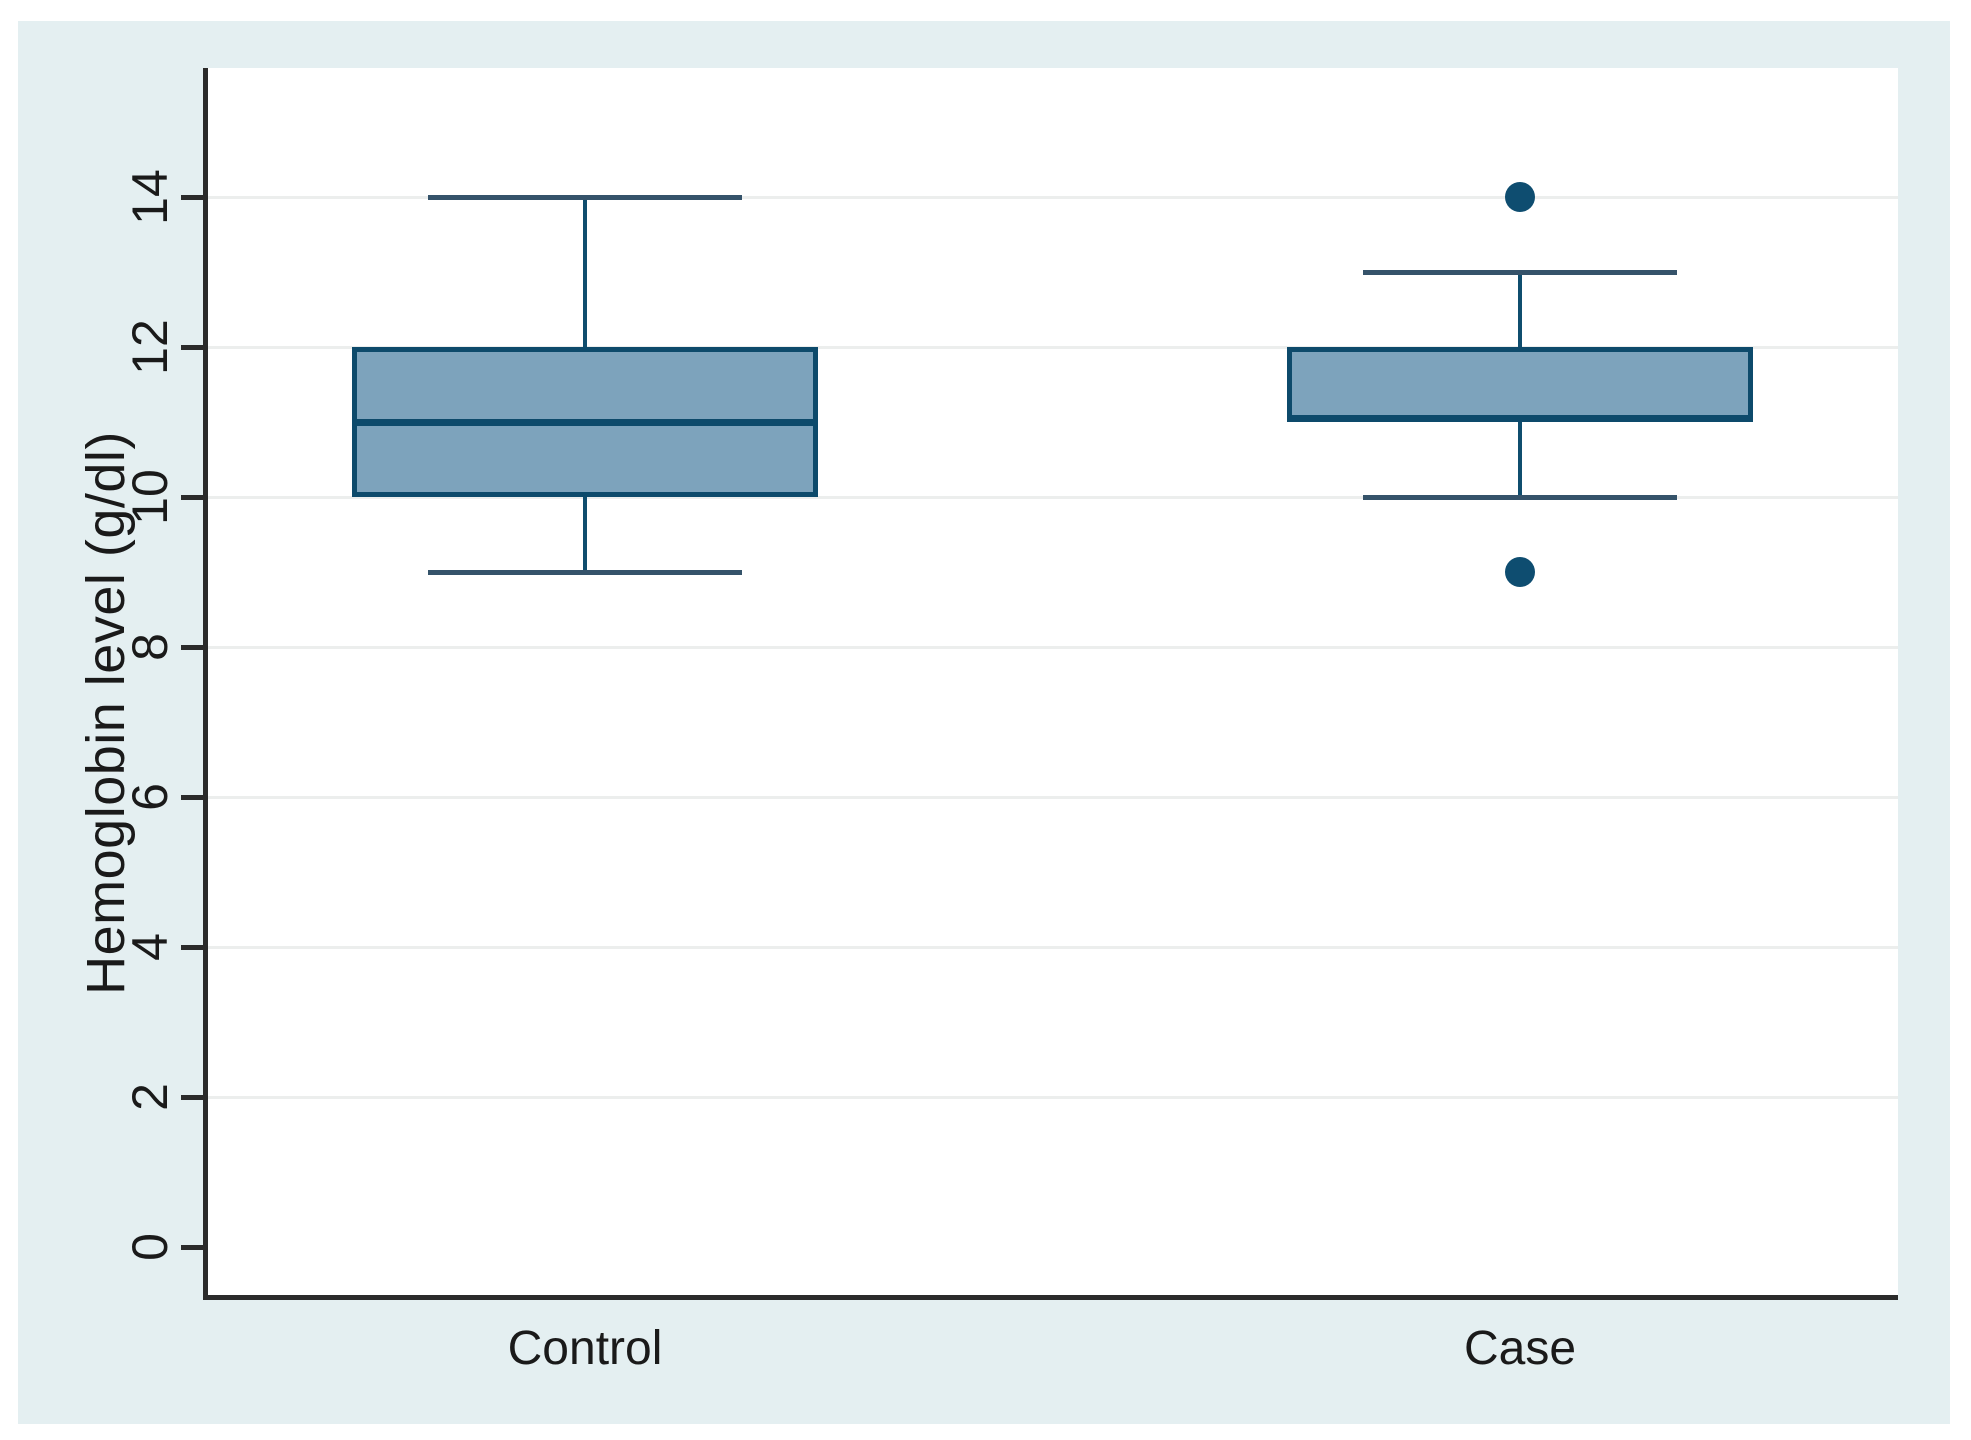 The image size is (1971, 1440). What do you see at coordinates (150, 197) in the screenshot?
I see `y-tick-label: 14` at bounding box center [150, 197].